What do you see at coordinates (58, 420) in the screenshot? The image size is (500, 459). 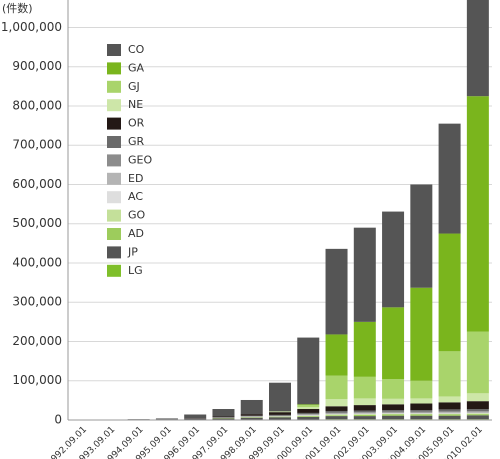 I see `y-tick-label: 0` at bounding box center [58, 420].